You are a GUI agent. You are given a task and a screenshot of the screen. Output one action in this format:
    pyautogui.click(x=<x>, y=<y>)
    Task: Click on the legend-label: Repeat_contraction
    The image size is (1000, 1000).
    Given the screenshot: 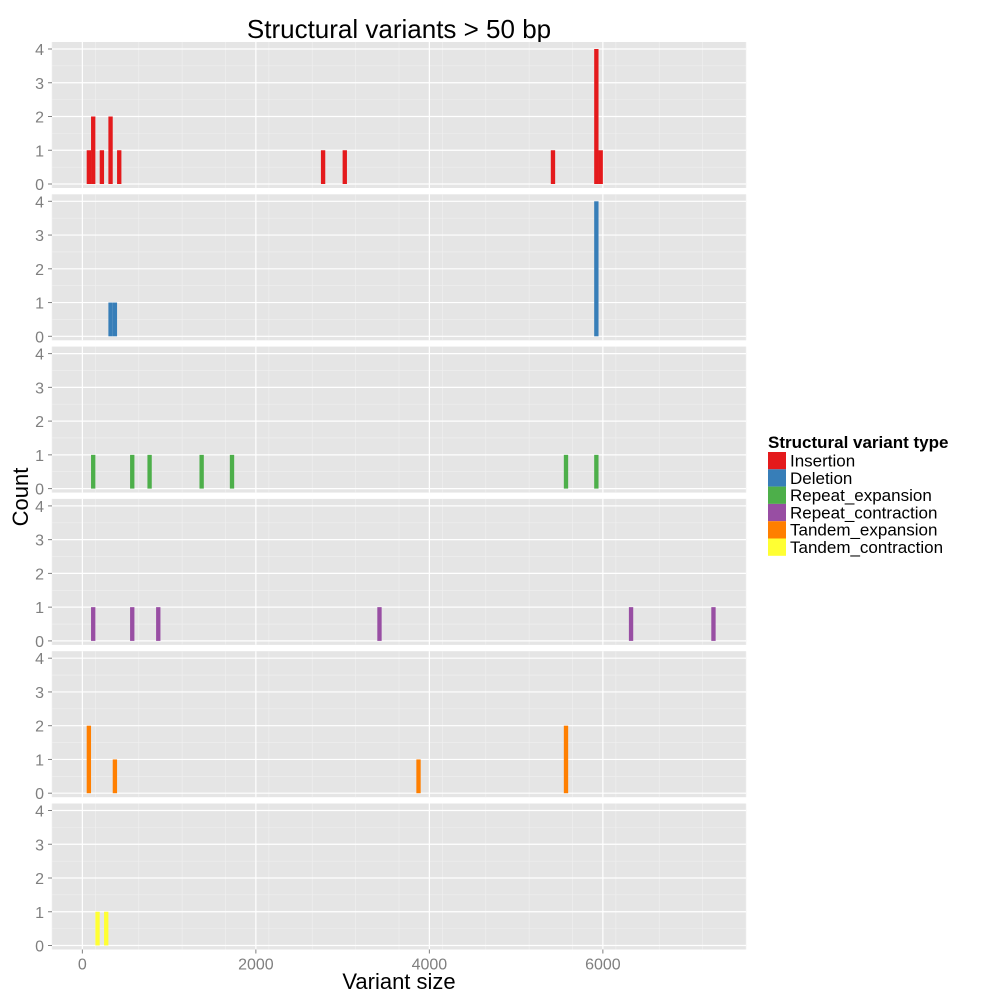 What is the action you would take?
    pyautogui.click(x=863, y=512)
    